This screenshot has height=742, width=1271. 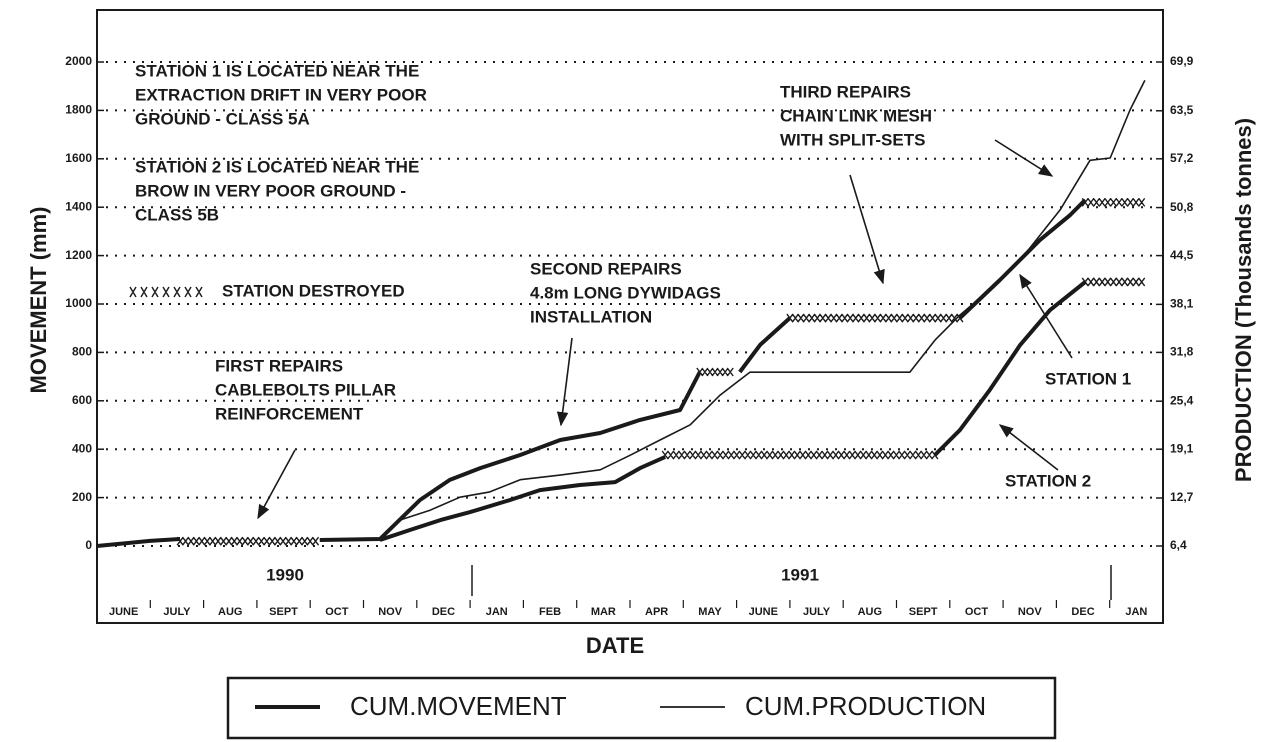 I want to click on x-tick-label: FEB, so click(x=550, y=612).